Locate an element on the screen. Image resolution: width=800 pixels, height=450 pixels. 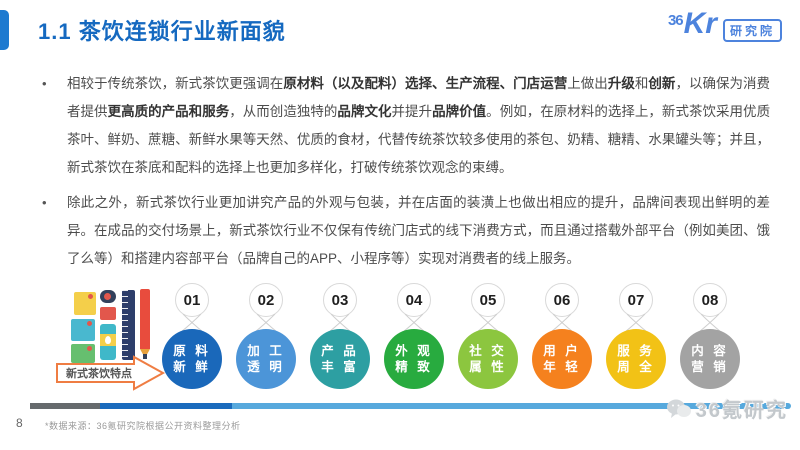
arrow-label-text: 新式茶饮特点 is located at coordinates (99, 374).